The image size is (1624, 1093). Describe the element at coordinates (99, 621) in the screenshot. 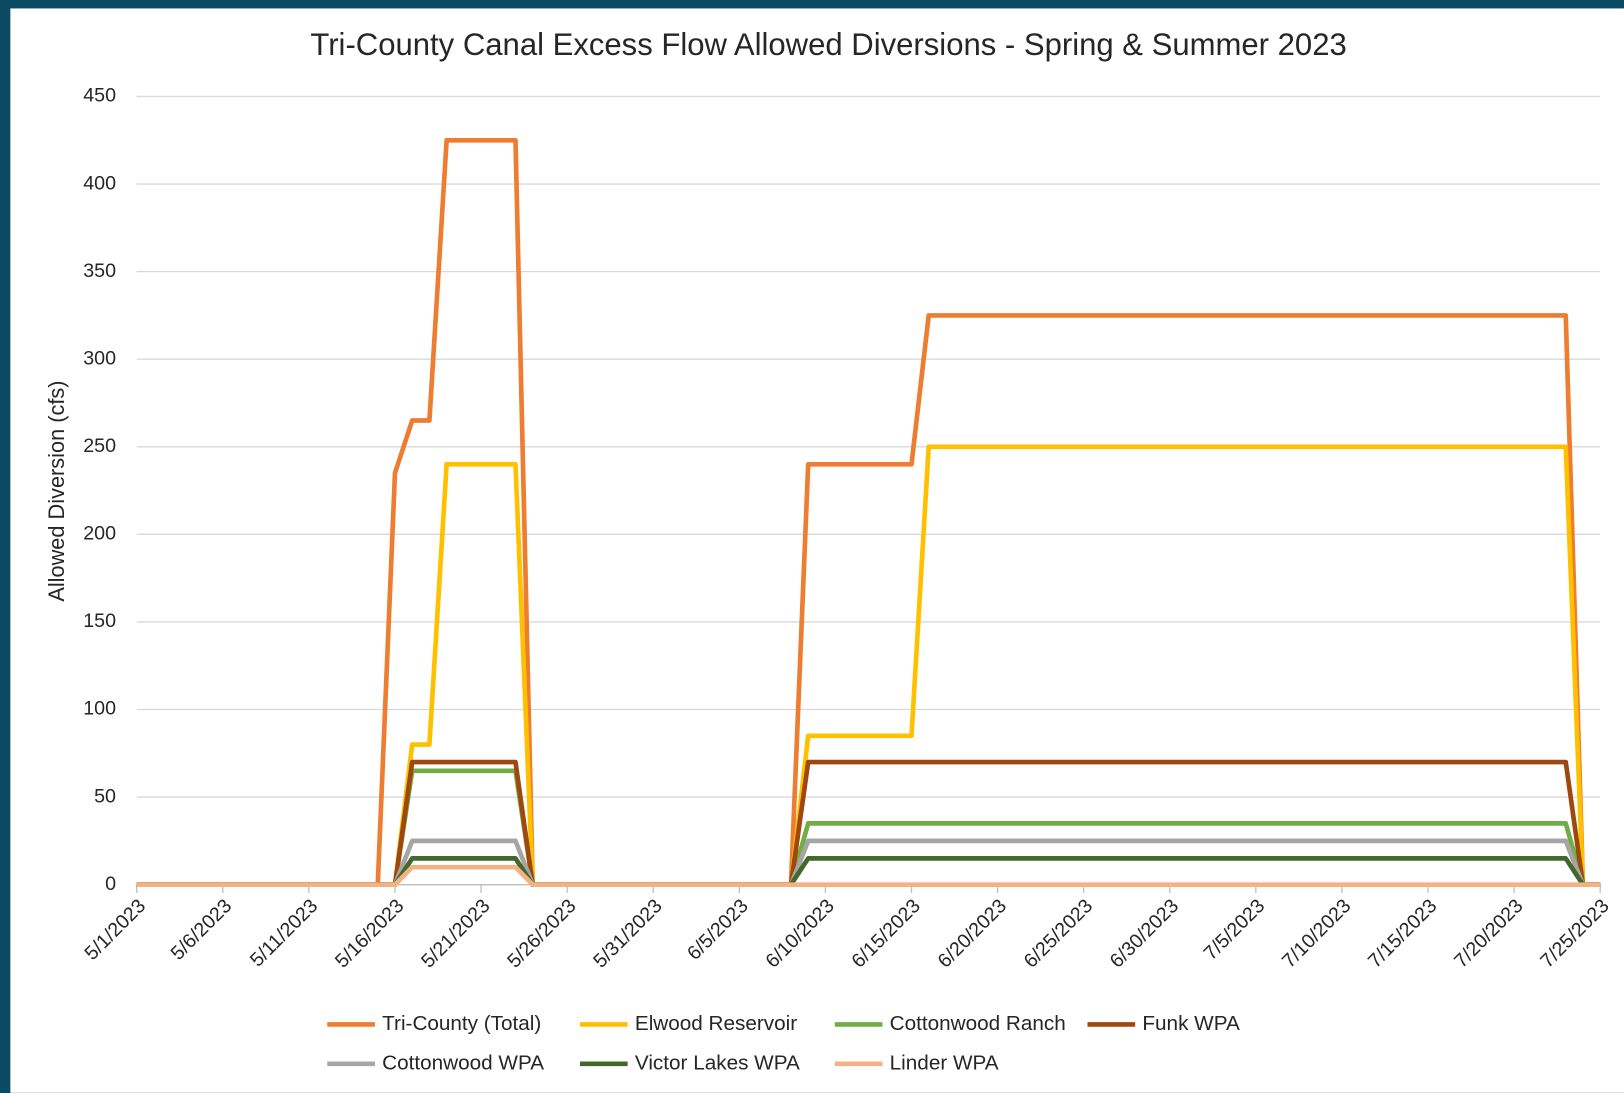

I see `y-tick-label: 150` at that location.